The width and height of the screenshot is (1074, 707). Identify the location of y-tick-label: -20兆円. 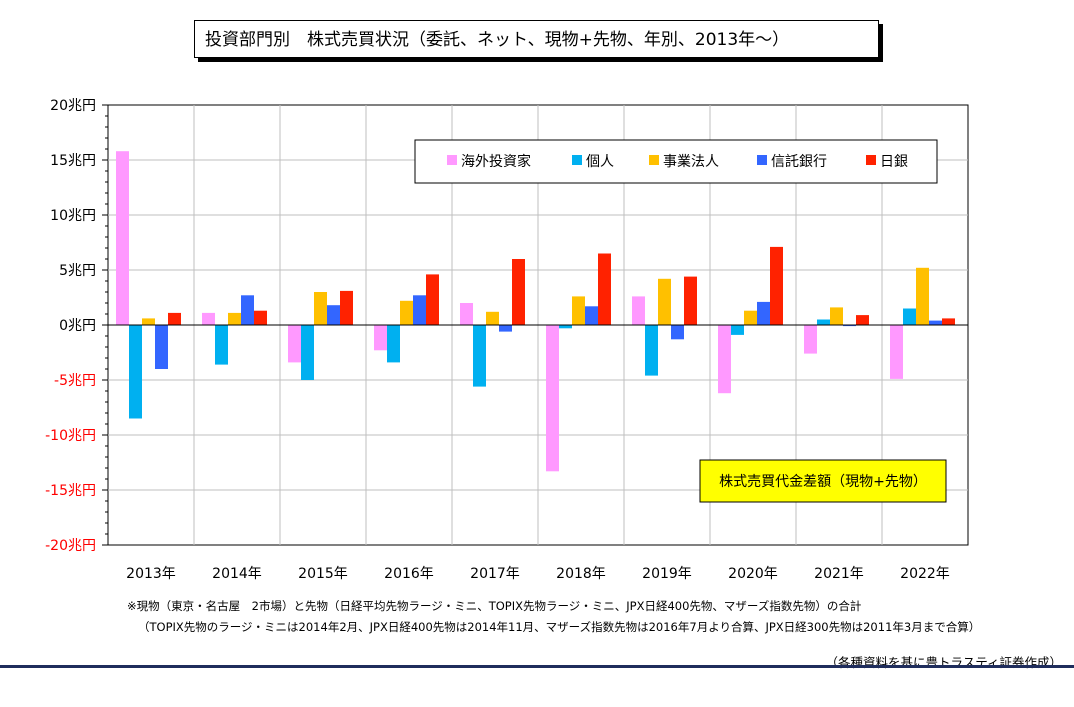
(70, 546).